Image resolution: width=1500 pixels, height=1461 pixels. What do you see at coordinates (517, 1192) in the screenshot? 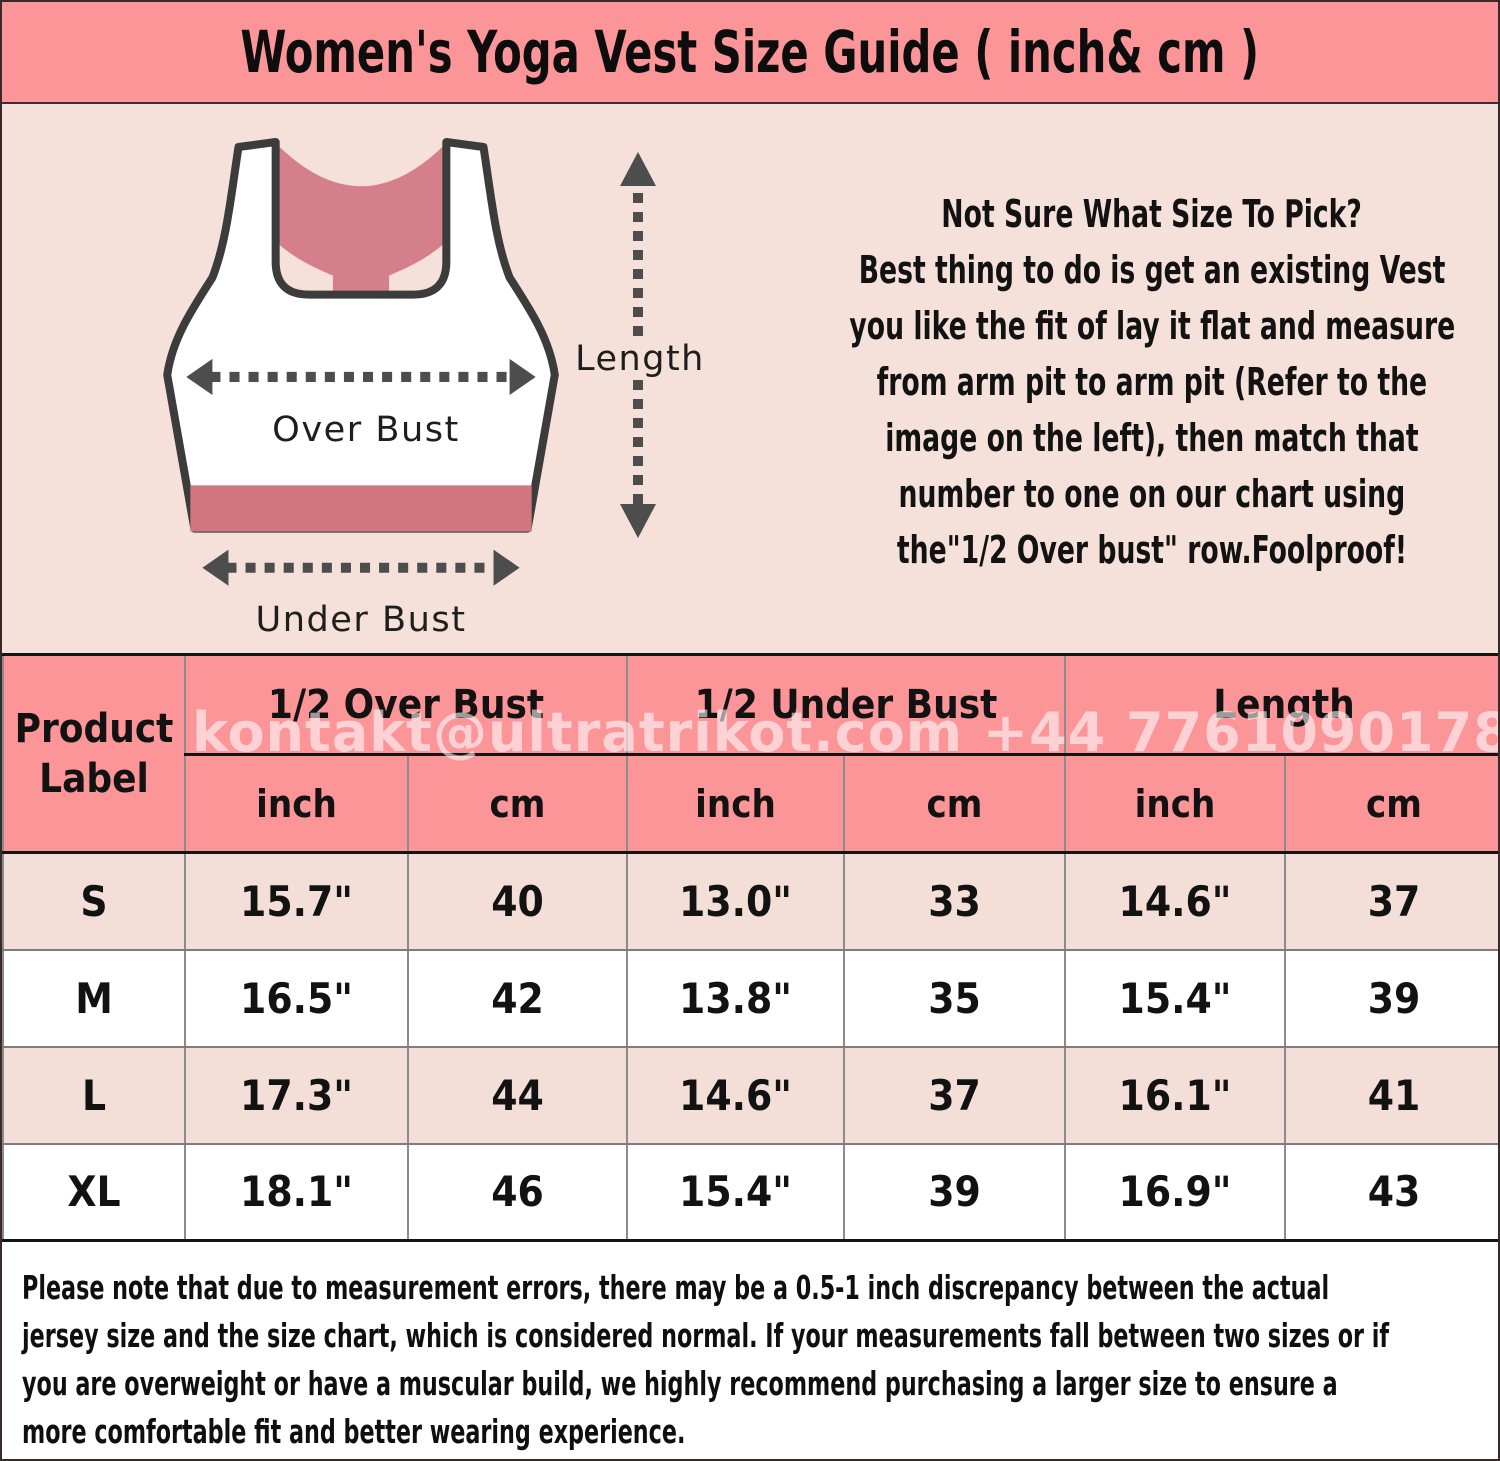
I see `cell: 46` at bounding box center [517, 1192].